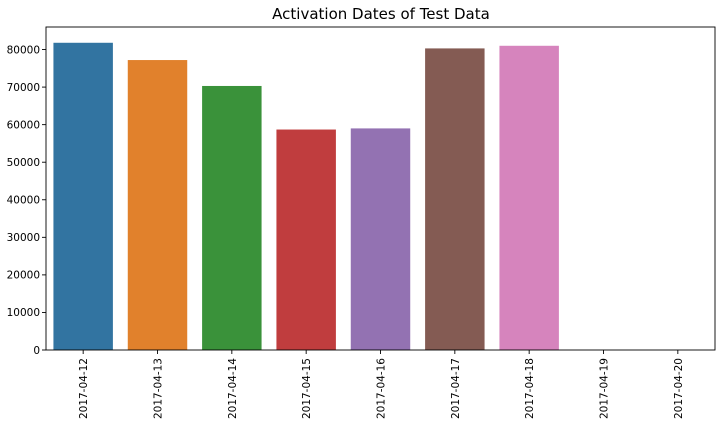 This screenshot has width=725, height=422. I want to click on y-tick-label: 50000, so click(23, 163).